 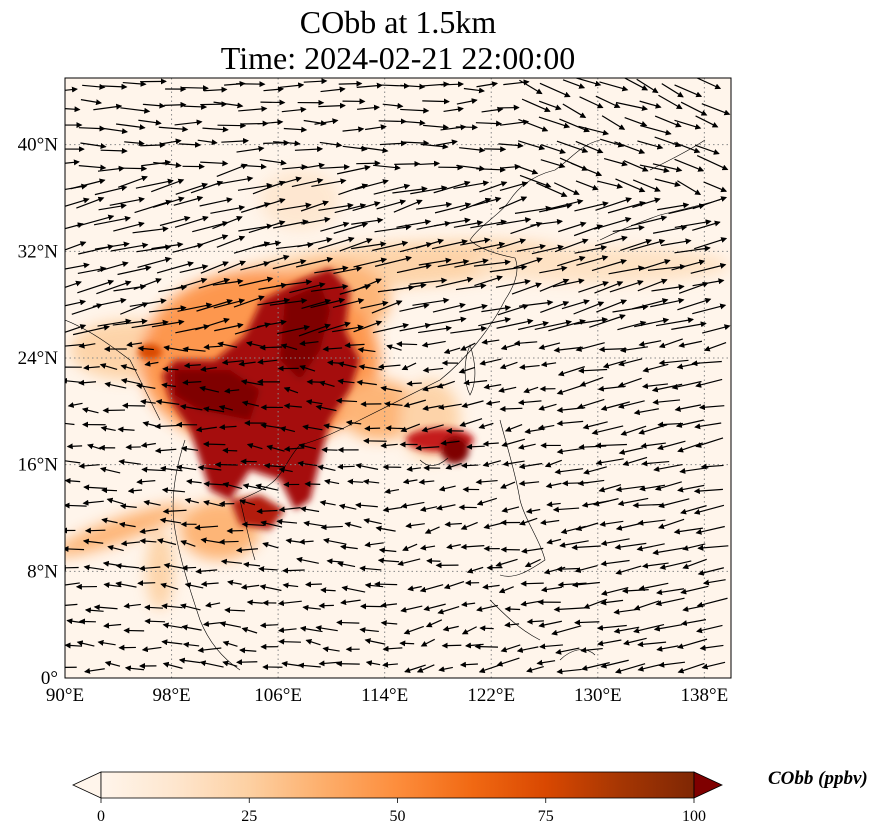 I want to click on lat-tick-label: 8°N, so click(x=42, y=571).